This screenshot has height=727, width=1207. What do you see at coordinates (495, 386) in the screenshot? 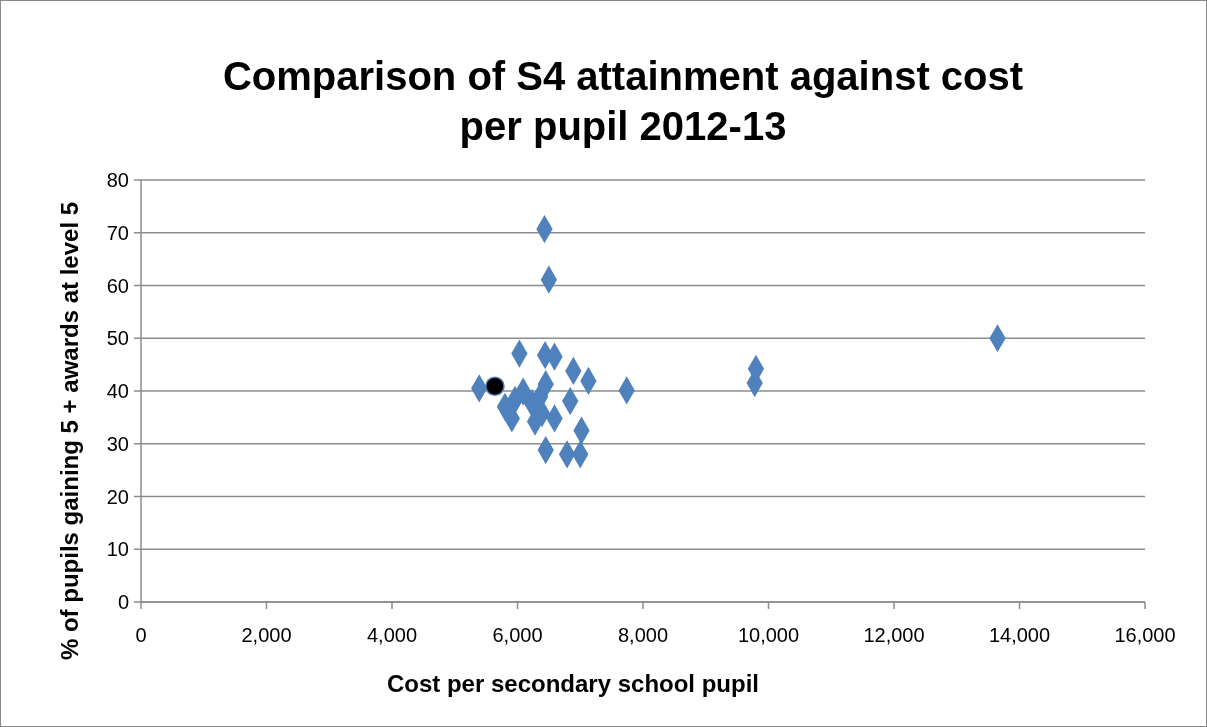
I see `point` at bounding box center [495, 386].